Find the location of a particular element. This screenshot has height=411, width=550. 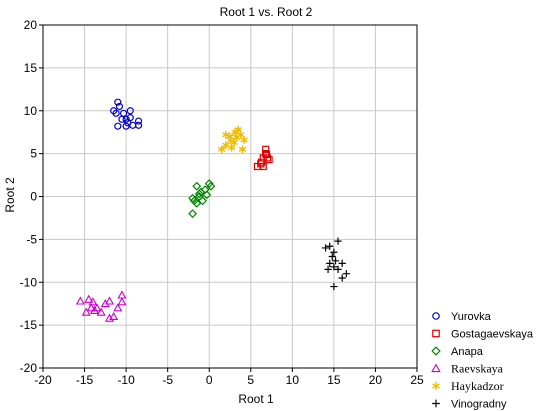

y-tick-label: 20 is located at coordinates (31, 25).